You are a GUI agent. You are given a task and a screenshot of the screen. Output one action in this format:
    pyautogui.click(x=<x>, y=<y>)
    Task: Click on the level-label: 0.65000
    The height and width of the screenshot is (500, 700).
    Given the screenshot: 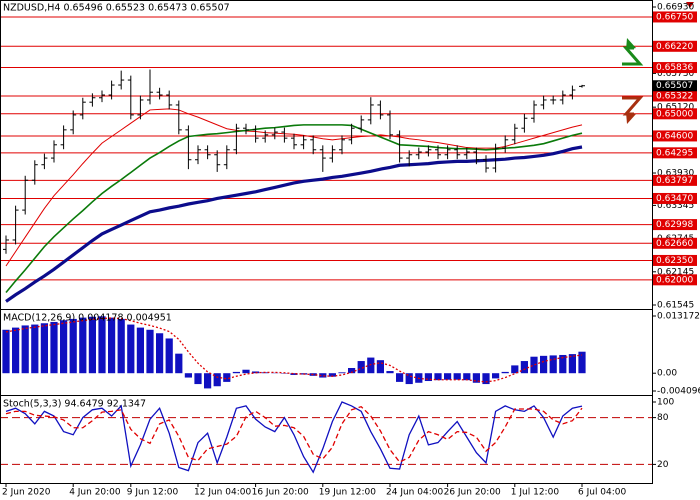 What is the action you would take?
    pyautogui.click(x=674, y=114)
    